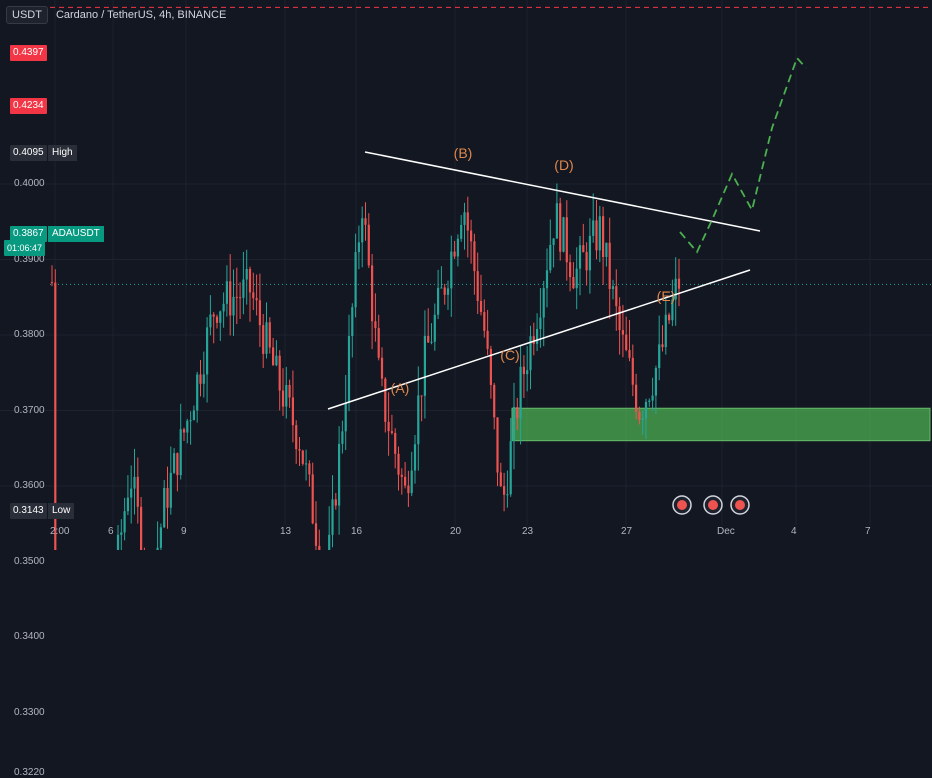 Image resolution: width=932 pixels, height=778 pixels. Describe the element at coordinates (27, 15) in the screenshot. I see `symbol-box: USDT` at that location.